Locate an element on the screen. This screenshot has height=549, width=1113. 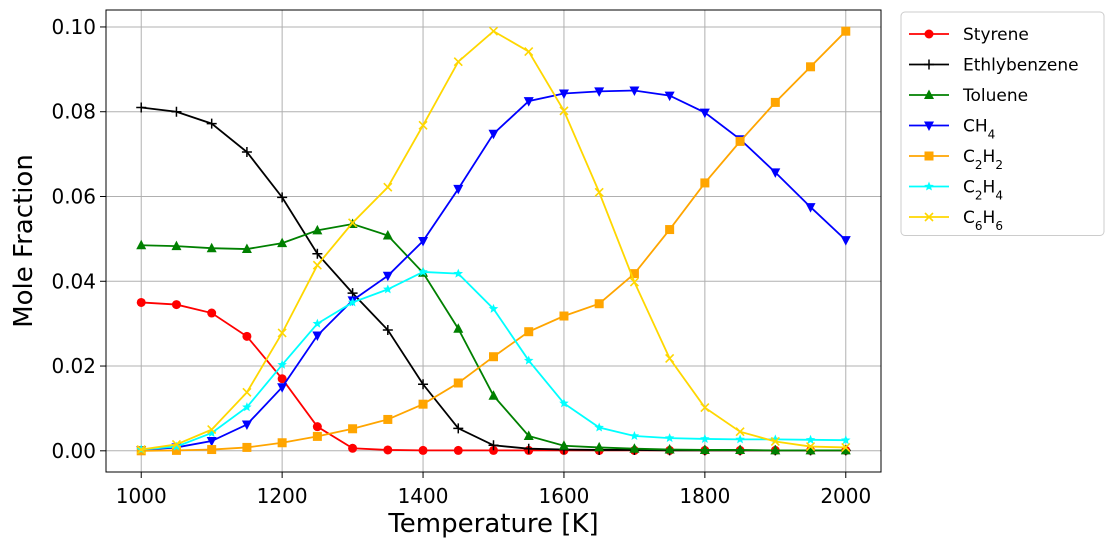
legend-item: Toluene is located at coordinates (968, 96).